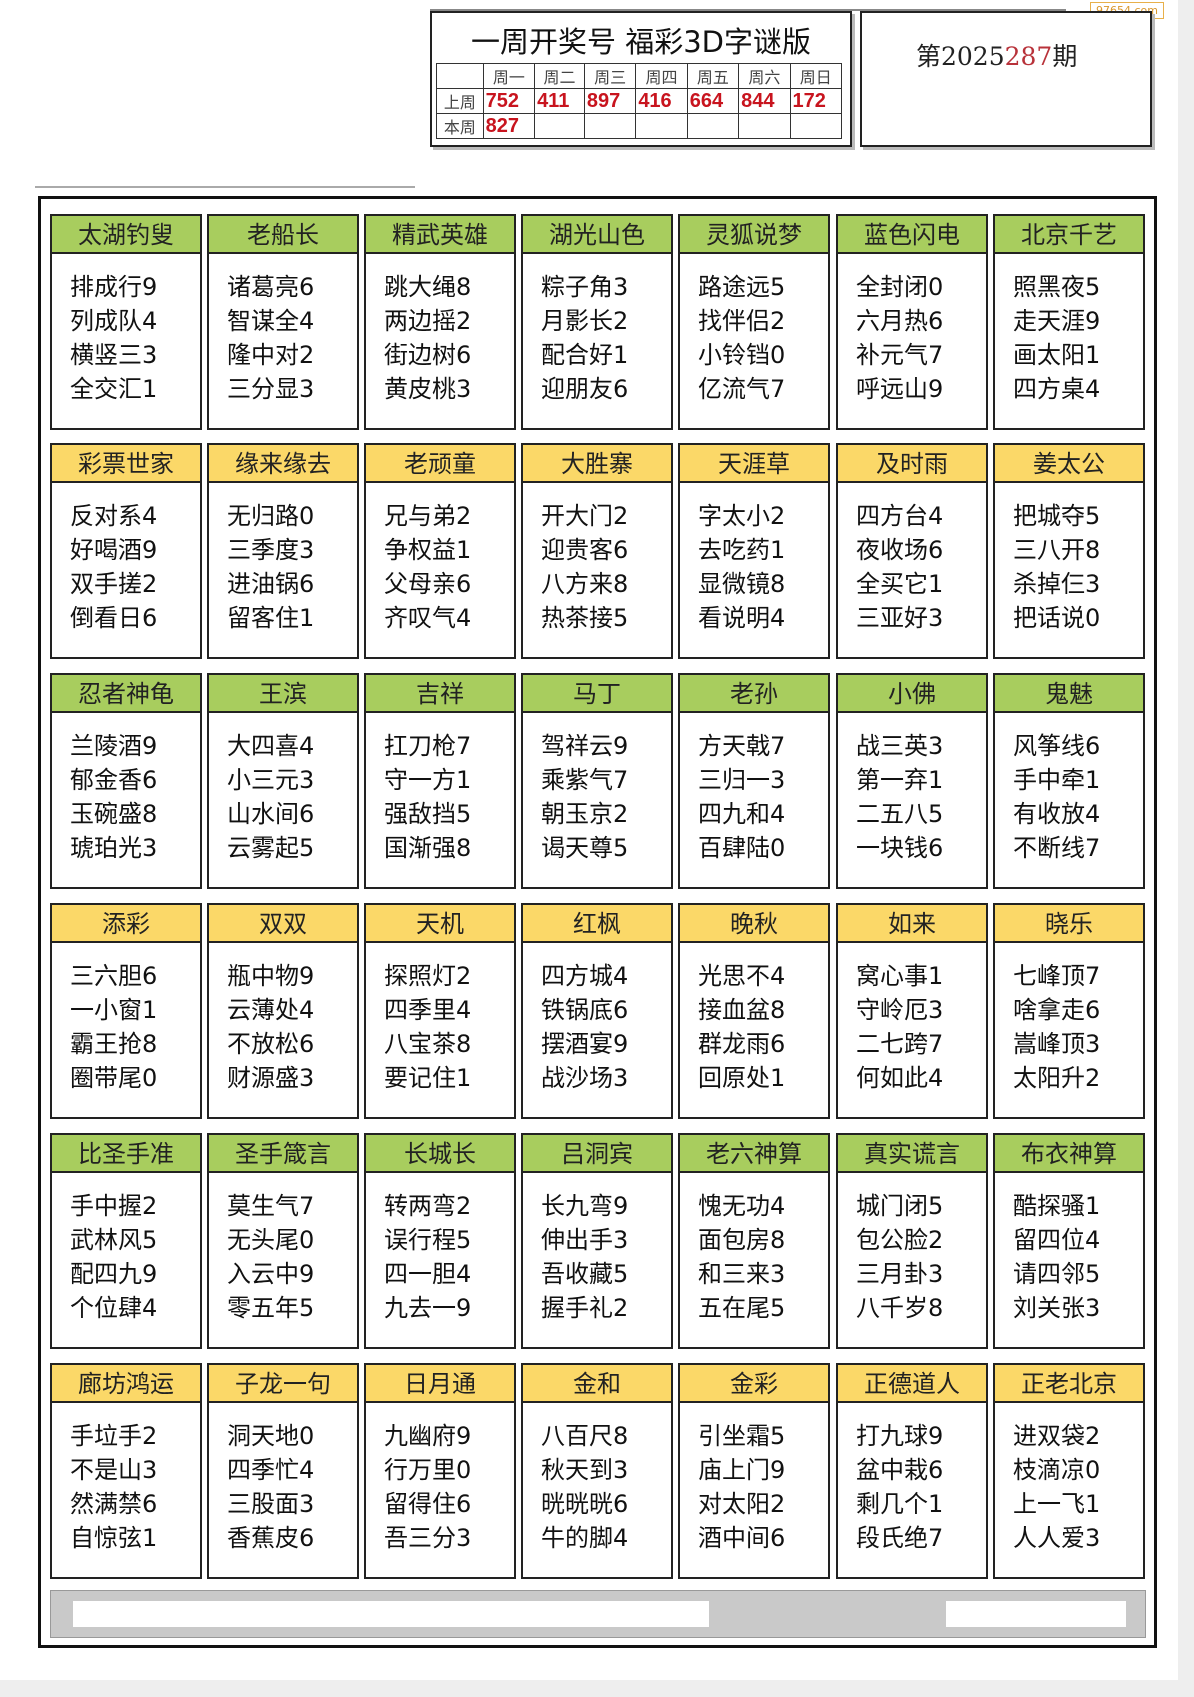 Image resolution: width=1194 pixels, height=1697 pixels. What do you see at coordinates (126, 330) in the screenshot?
I see `card-lines: 排成行9 列成队4 横竖三3 全交汇1` at bounding box center [126, 330].